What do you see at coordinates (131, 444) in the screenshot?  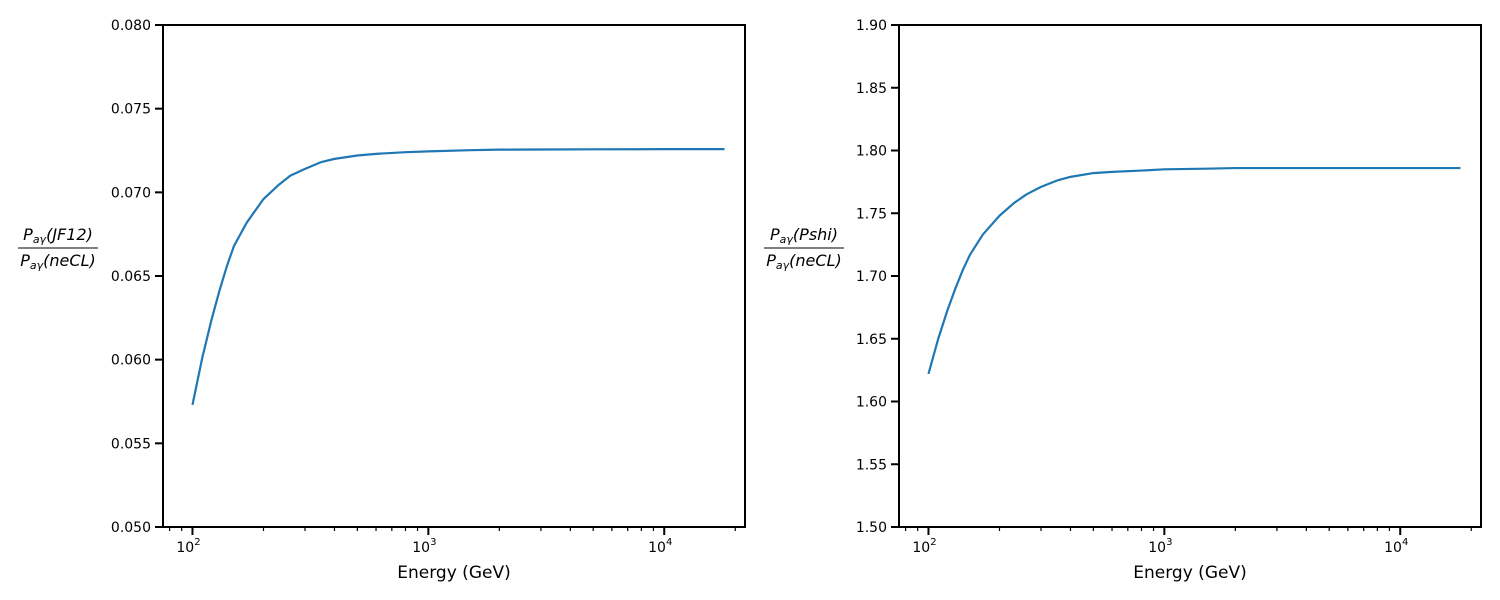 I see `y-tick-label: 0.055` at bounding box center [131, 444].